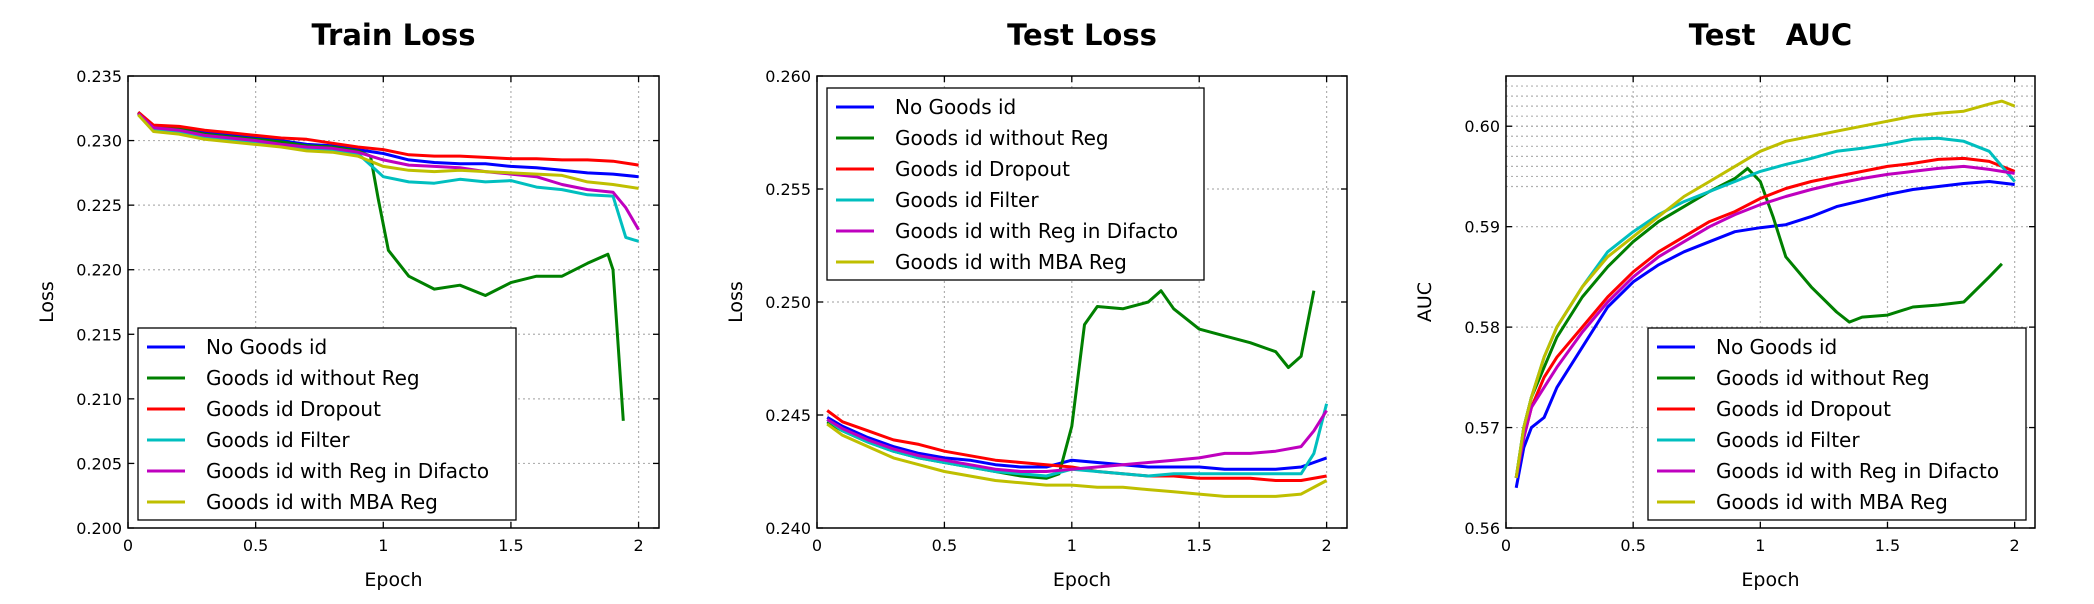  I want to click on y-tick-label: 0.205, so click(99, 463).